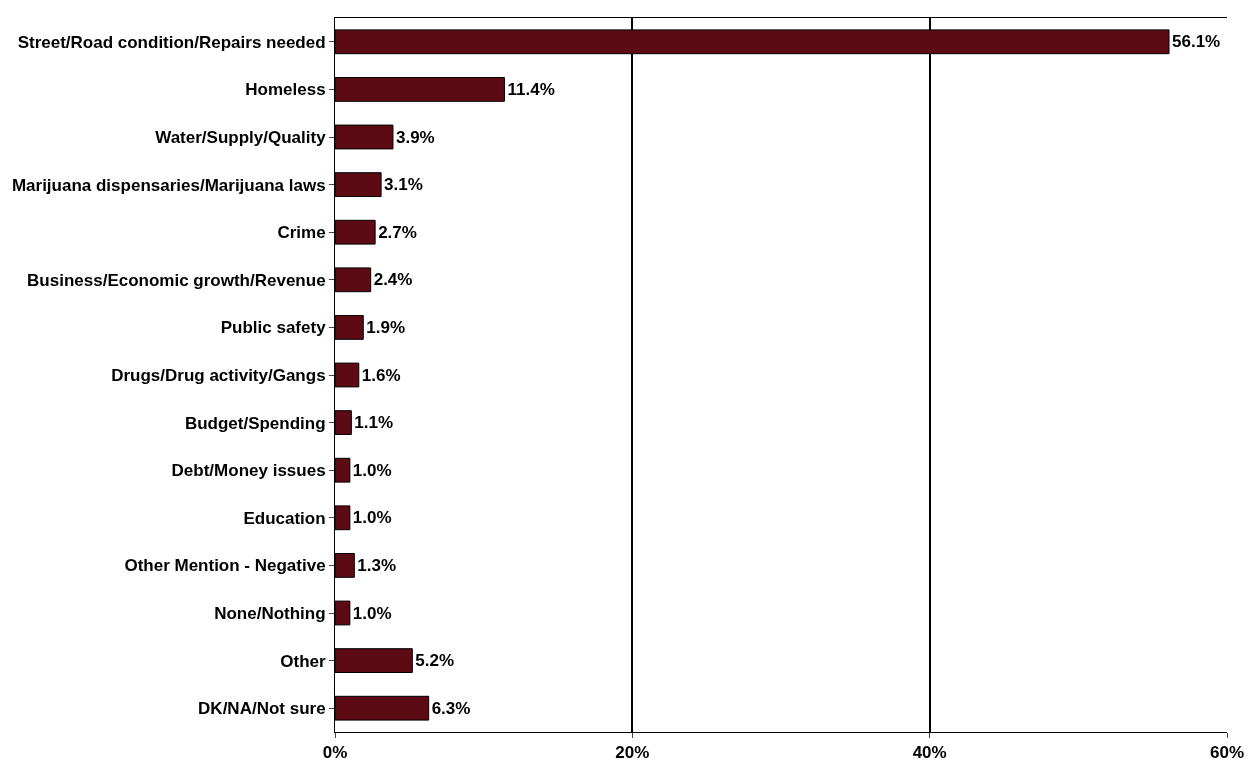 The image size is (1257, 774). What do you see at coordinates (632, 753) in the screenshot?
I see `x-tick-label: 20%` at bounding box center [632, 753].